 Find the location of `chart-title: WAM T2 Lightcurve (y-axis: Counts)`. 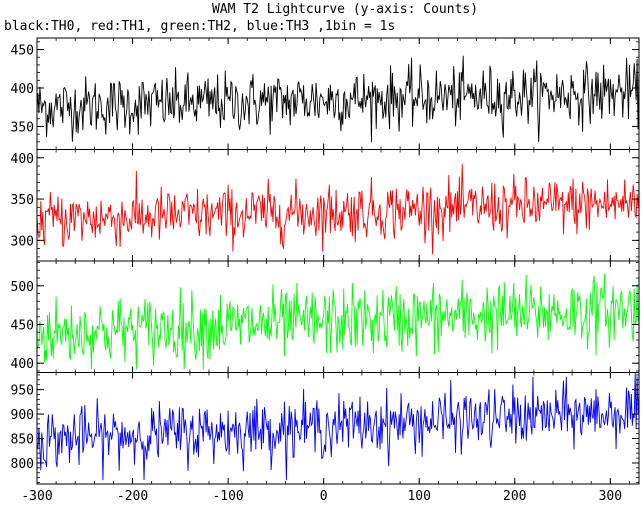

chart-title: WAM T2 Lightcurve (y-axis: Counts) is located at coordinates (345, 9).